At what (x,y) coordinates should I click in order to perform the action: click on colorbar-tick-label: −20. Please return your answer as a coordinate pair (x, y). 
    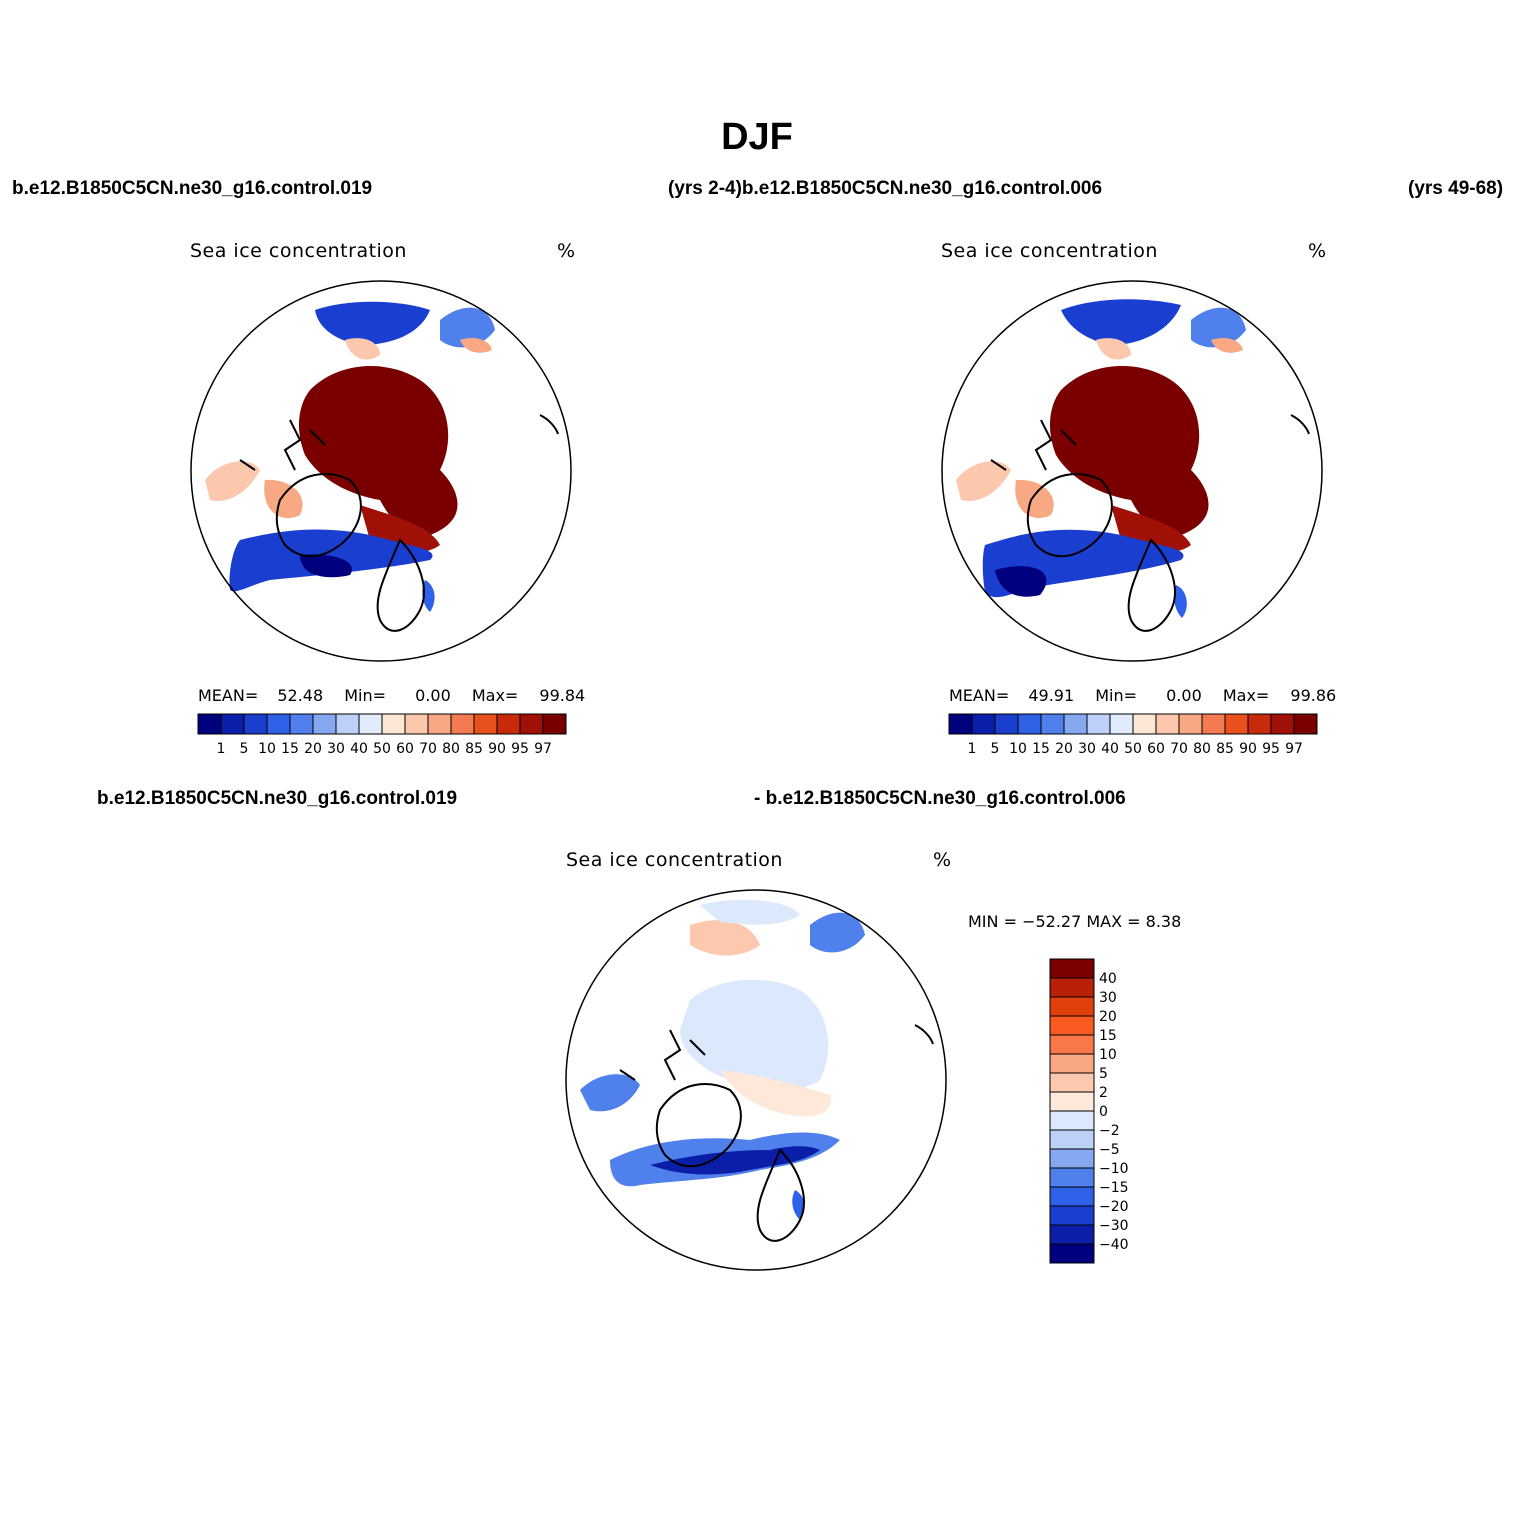
    Looking at the image, I should click on (1114, 1207).